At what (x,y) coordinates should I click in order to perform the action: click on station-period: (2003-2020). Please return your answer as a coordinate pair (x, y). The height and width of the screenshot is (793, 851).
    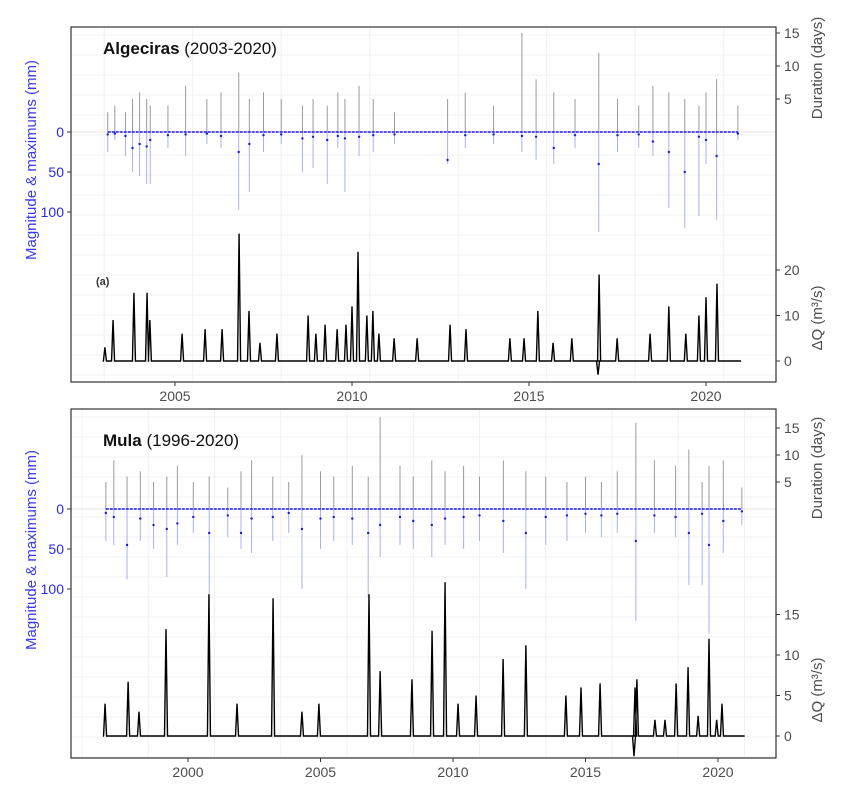
    Looking at the image, I should click on (228, 48).